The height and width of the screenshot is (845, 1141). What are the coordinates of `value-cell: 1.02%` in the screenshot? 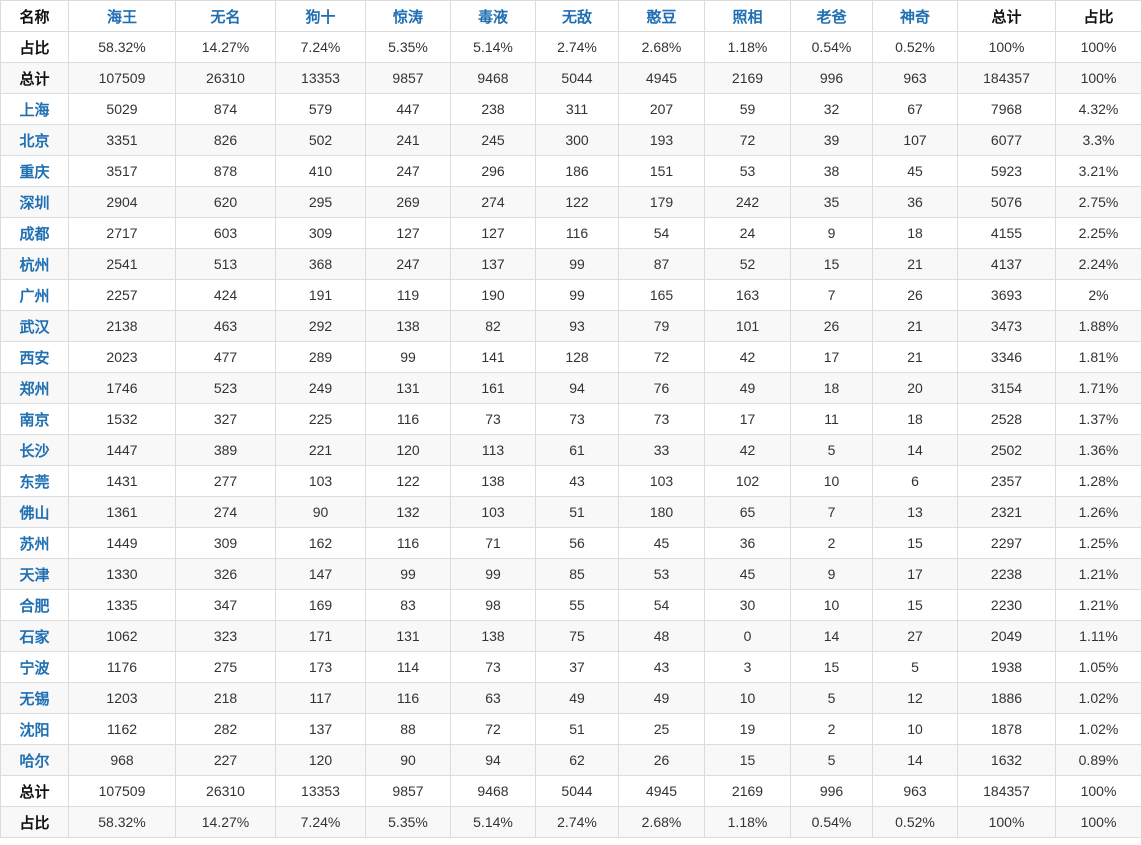 It's located at (1098, 729).